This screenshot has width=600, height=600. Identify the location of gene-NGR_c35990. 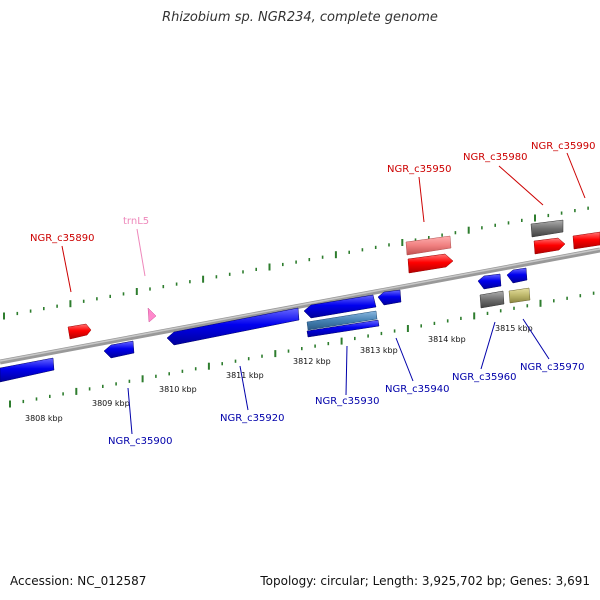
(586, 240).